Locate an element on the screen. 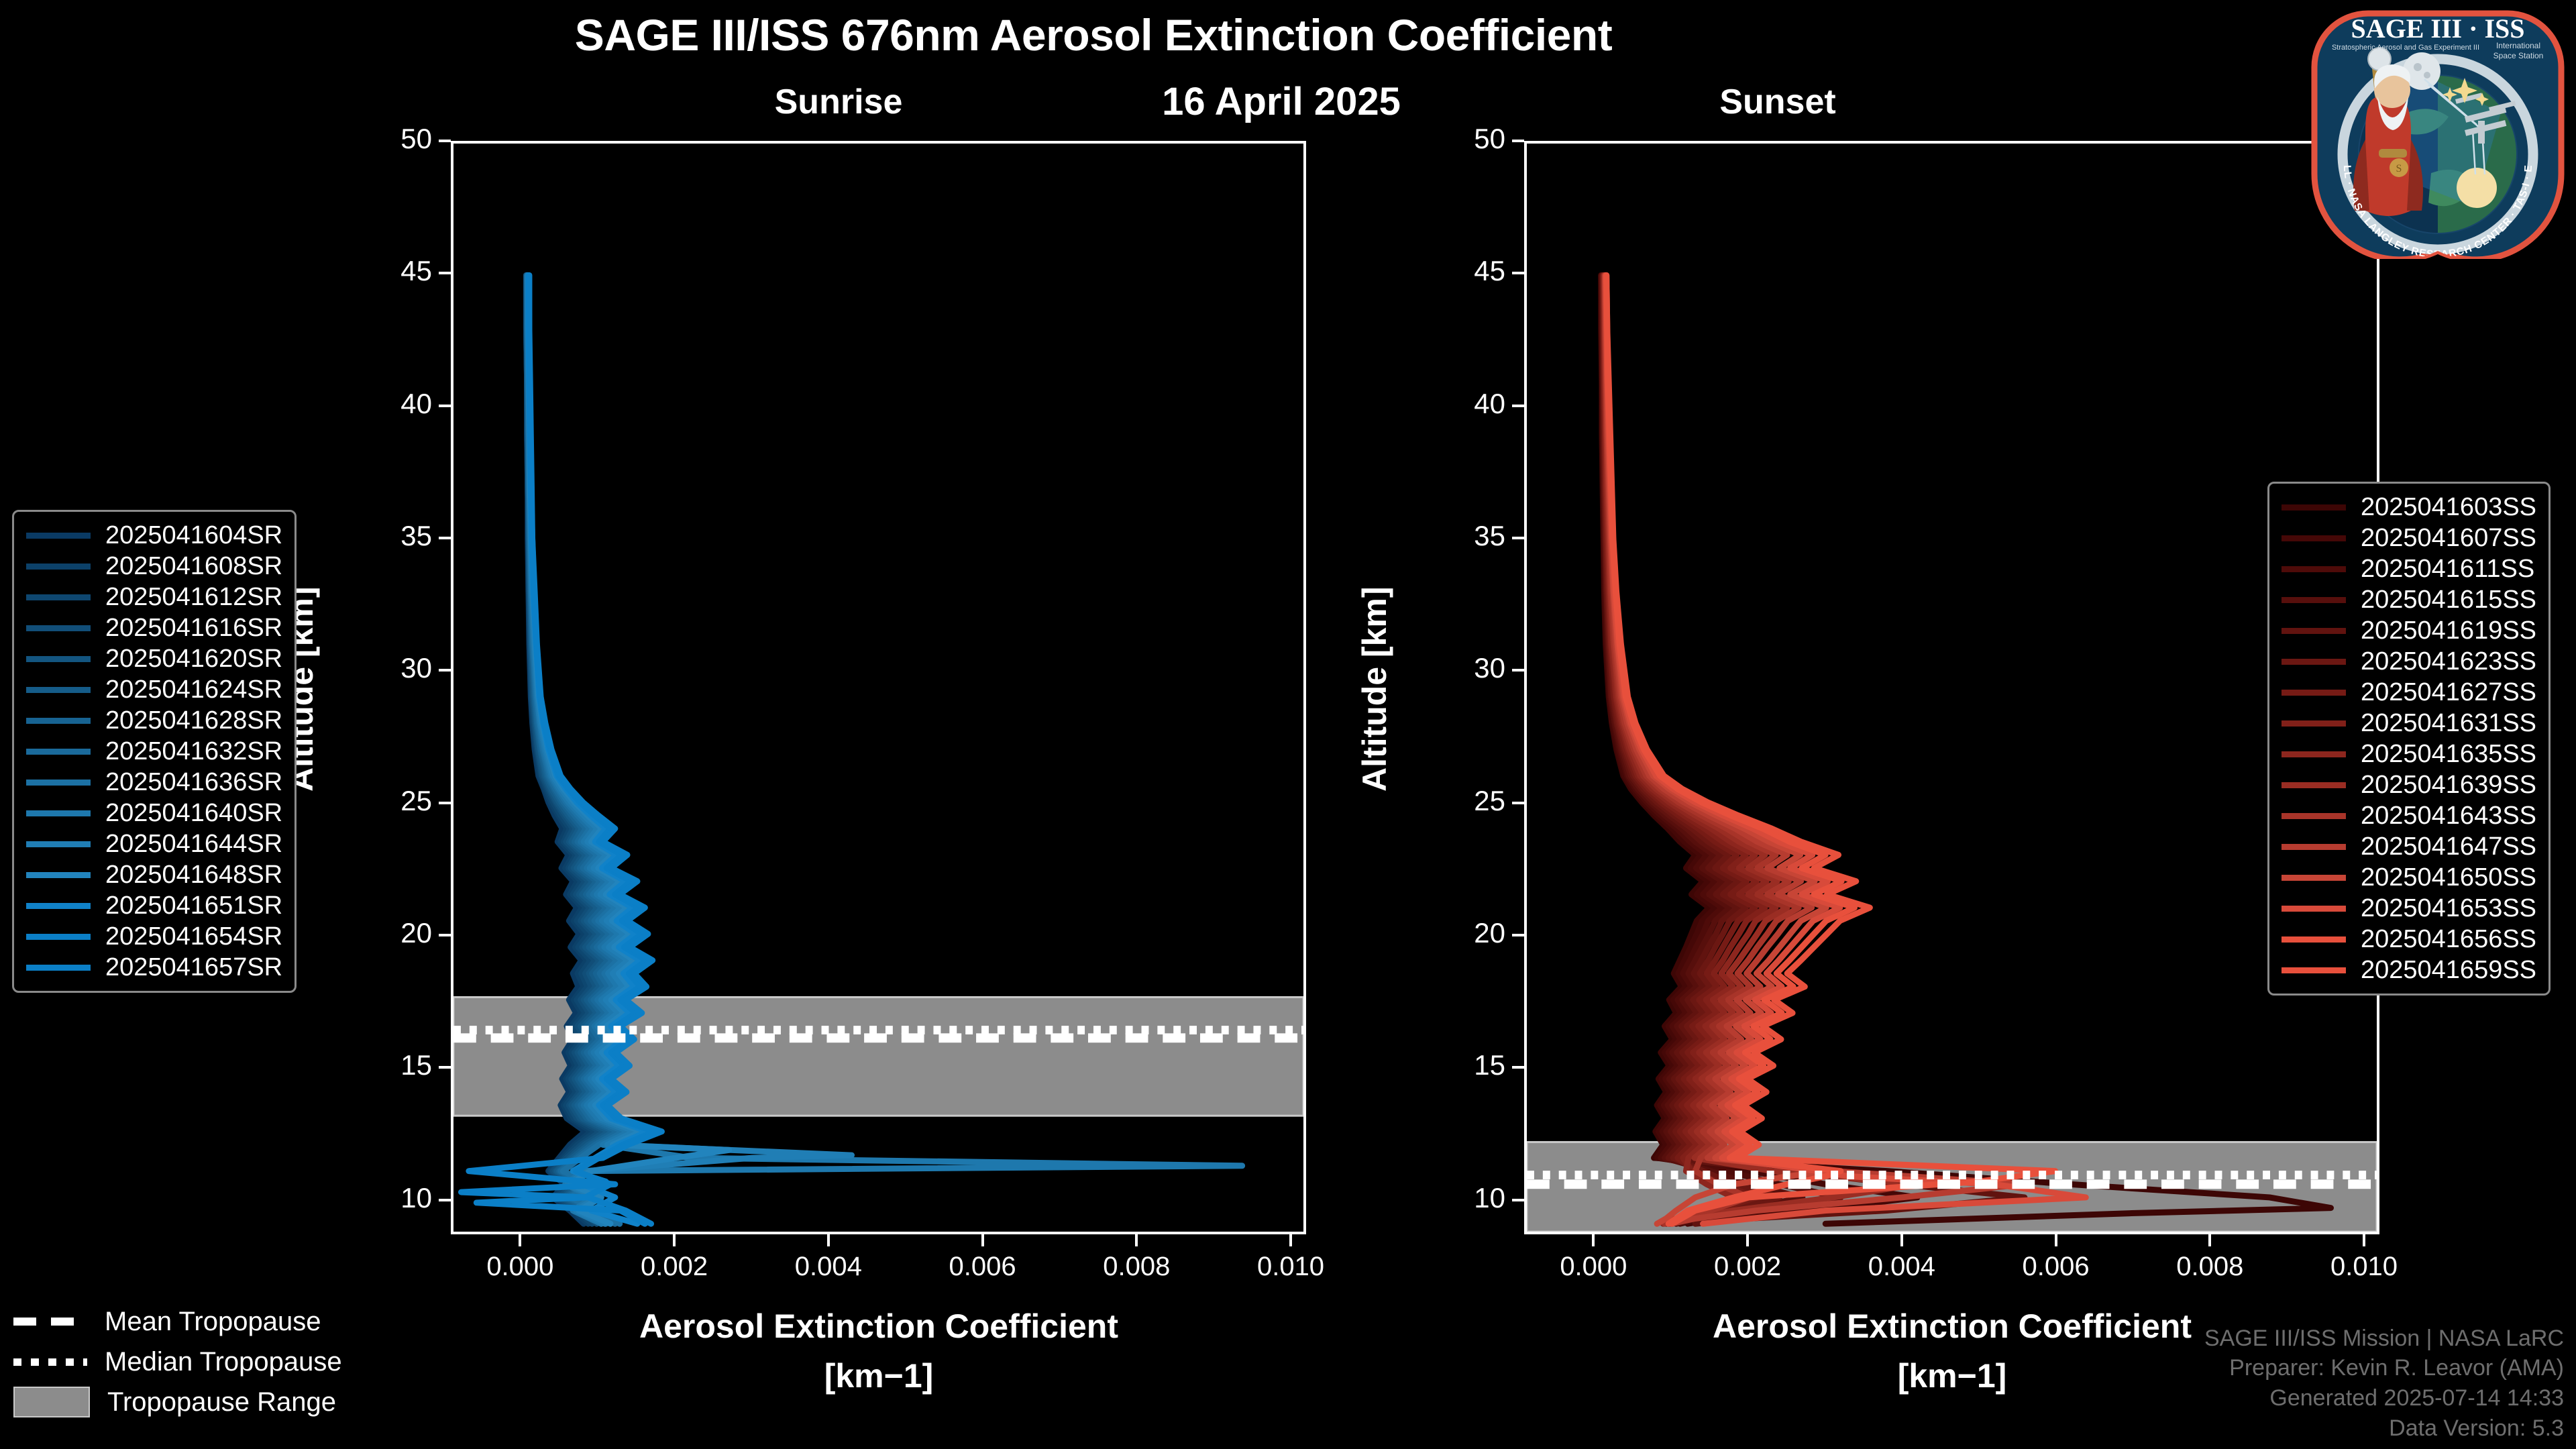  legend-event-label: 2025041651SR is located at coordinates (194, 905).